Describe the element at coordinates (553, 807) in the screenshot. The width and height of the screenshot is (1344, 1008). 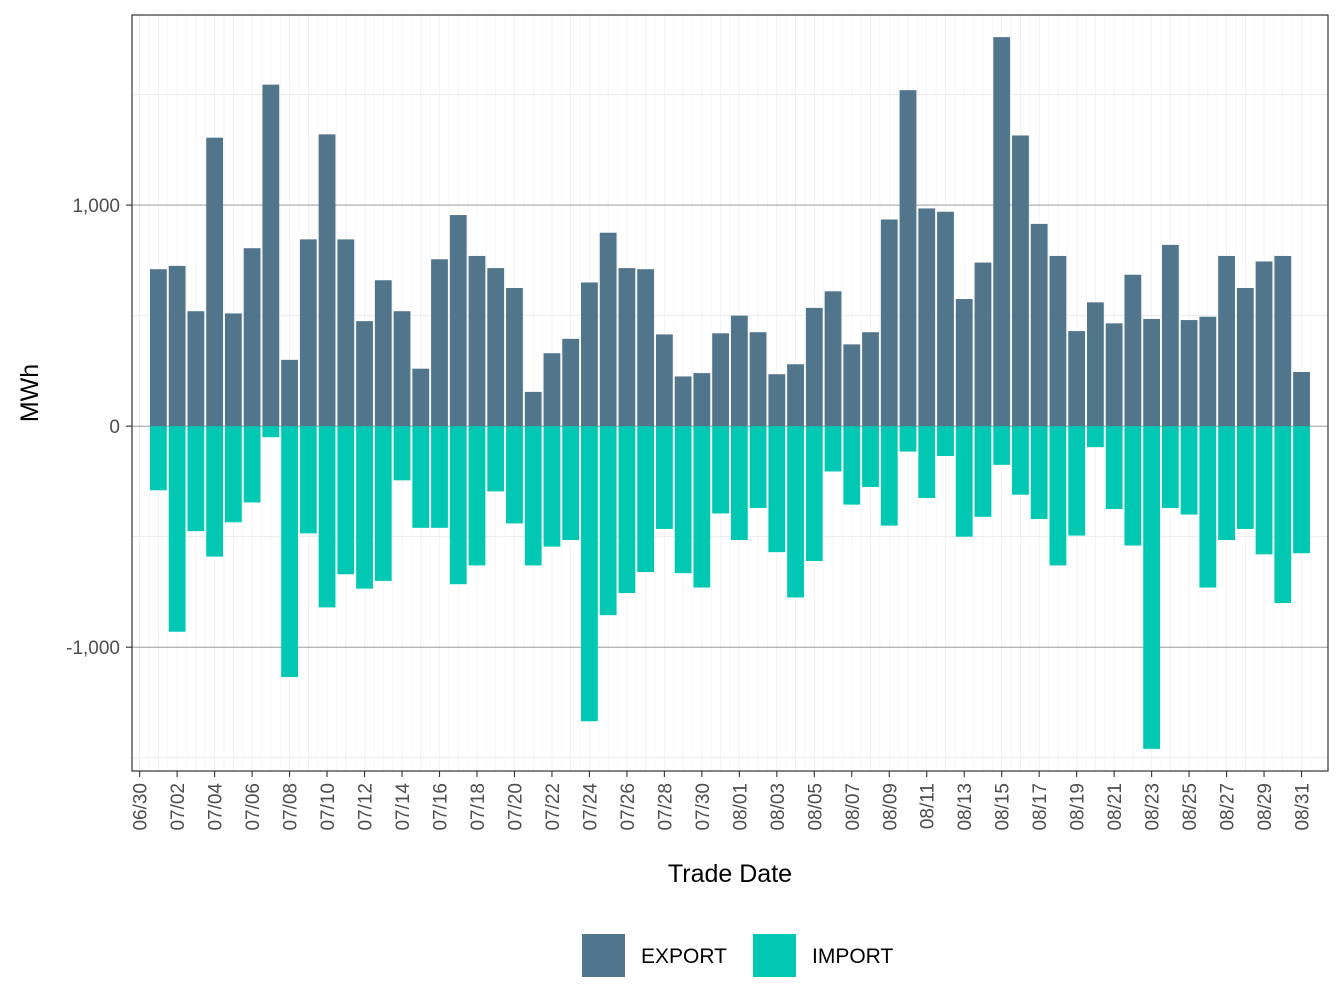
I see `x-tick-label: 07/22` at that location.